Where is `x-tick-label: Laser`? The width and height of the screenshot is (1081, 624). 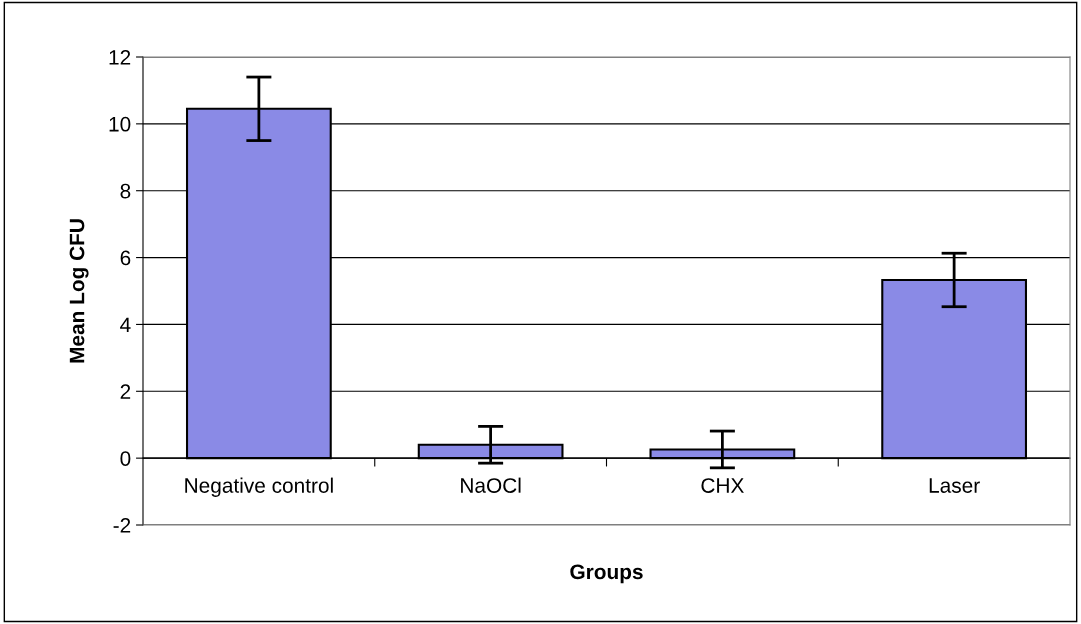 x-tick-label: Laser is located at coordinates (954, 485).